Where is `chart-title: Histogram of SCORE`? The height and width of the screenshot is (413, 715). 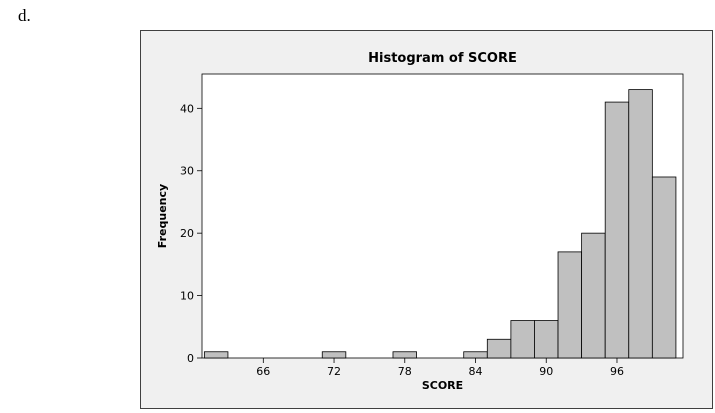
chart-title: Histogram of SCORE is located at coordinates (442, 58).